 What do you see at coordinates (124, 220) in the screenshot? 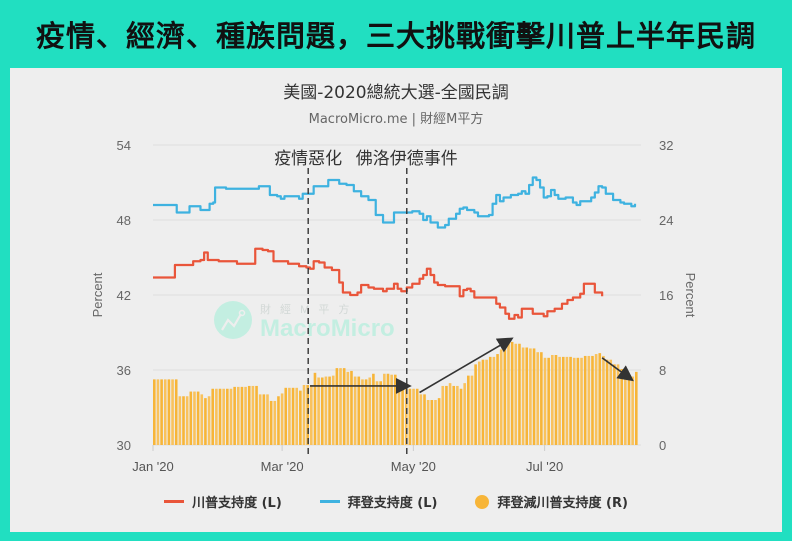
I see `svg-text: 48` at bounding box center [124, 220].